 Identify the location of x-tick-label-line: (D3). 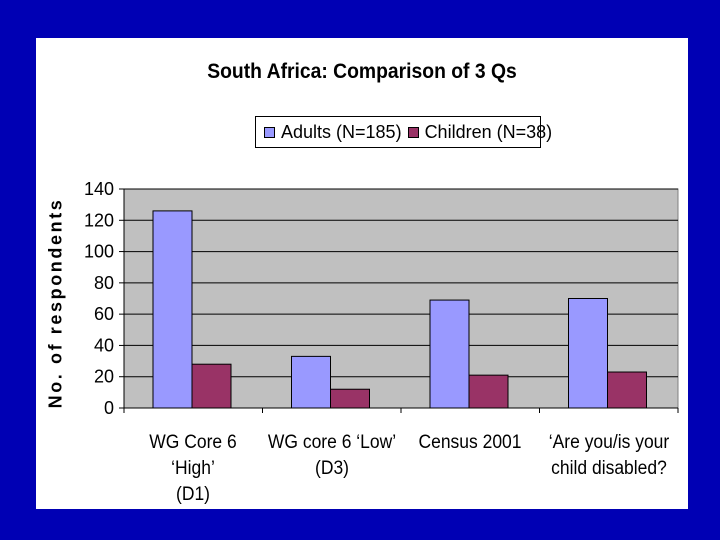
(331, 468).